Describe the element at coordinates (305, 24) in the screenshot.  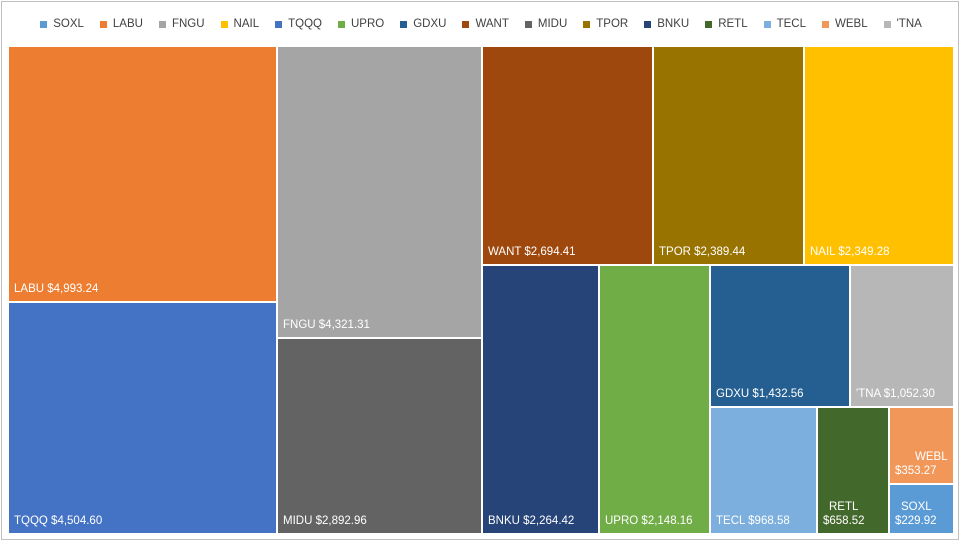
I see `legend-label: TQQQ` at that location.